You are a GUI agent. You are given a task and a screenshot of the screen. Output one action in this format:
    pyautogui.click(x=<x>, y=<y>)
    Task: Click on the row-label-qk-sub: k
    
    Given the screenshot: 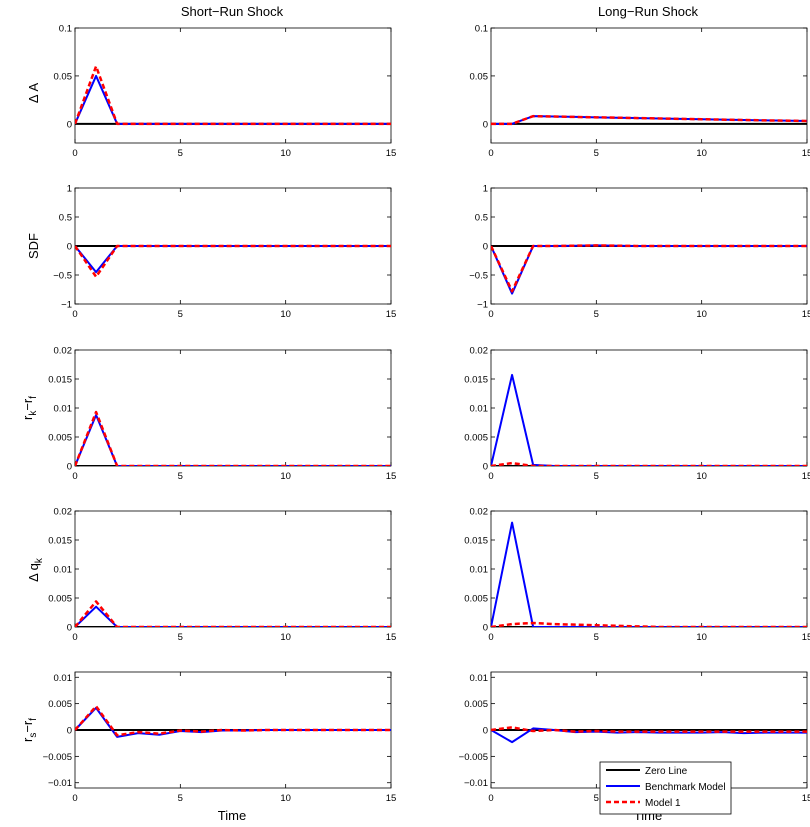 What is the action you would take?
    pyautogui.click(x=39, y=560)
    